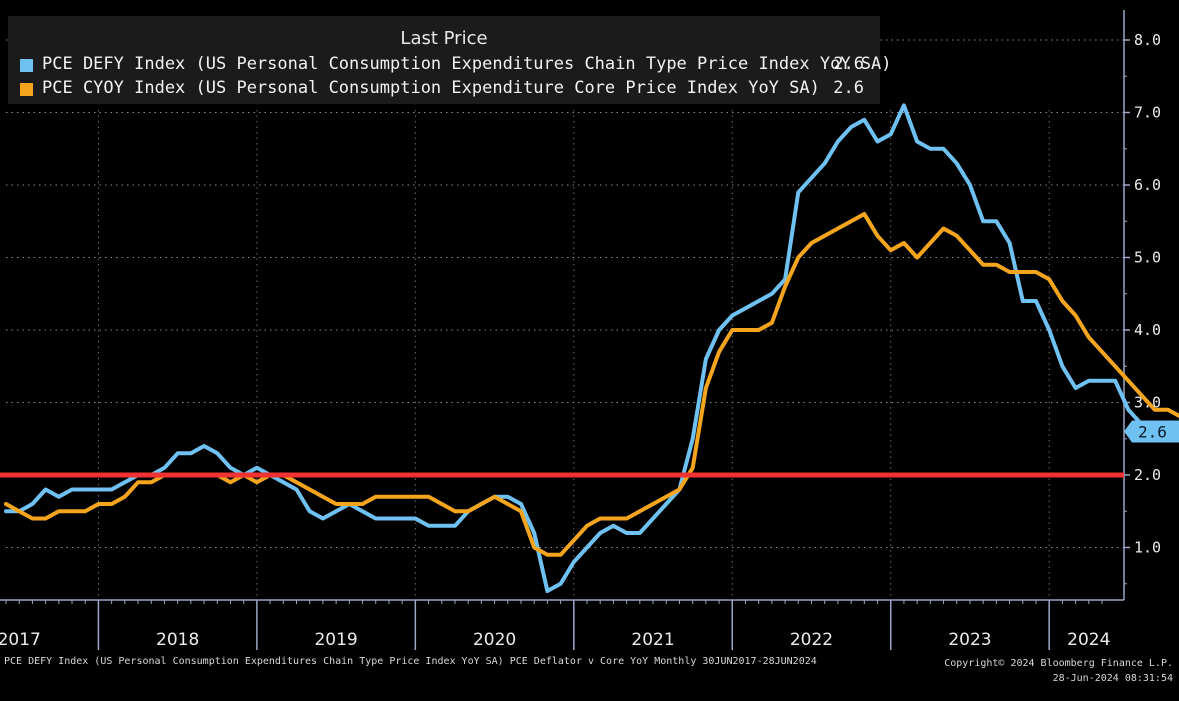 This screenshot has width=1179, height=701. What do you see at coordinates (1112, 678) in the screenshot?
I see `footer-timestamp: 28-Jun-2024 08:31:54` at bounding box center [1112, 678].